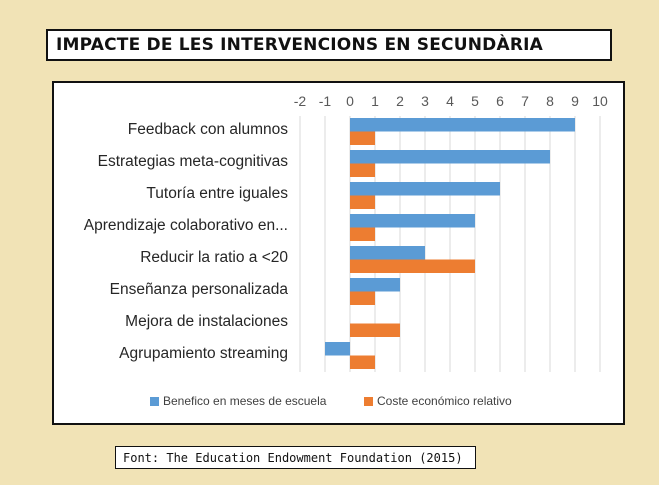  I want to click on x-tick-label: -2, so click(300, 101).